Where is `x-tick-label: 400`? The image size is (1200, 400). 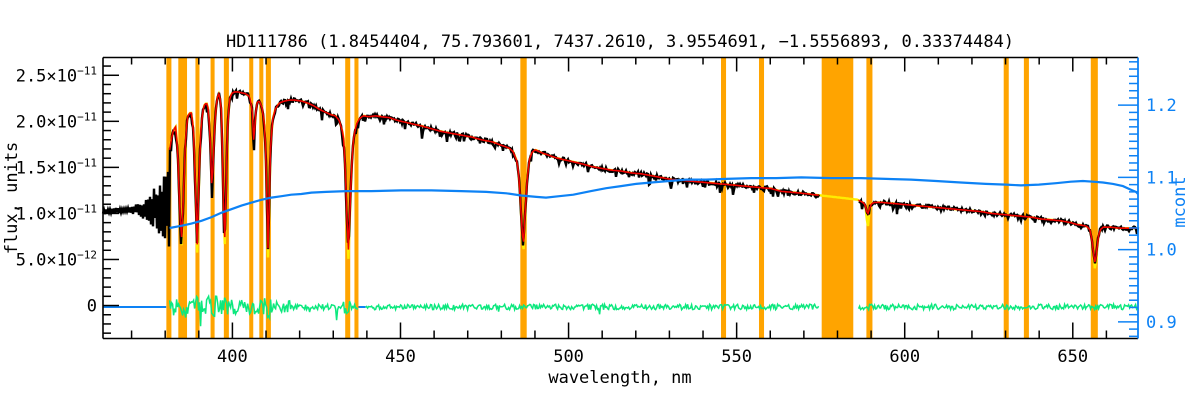
x-tick-label: 400 is located at coordinates (232, 357).